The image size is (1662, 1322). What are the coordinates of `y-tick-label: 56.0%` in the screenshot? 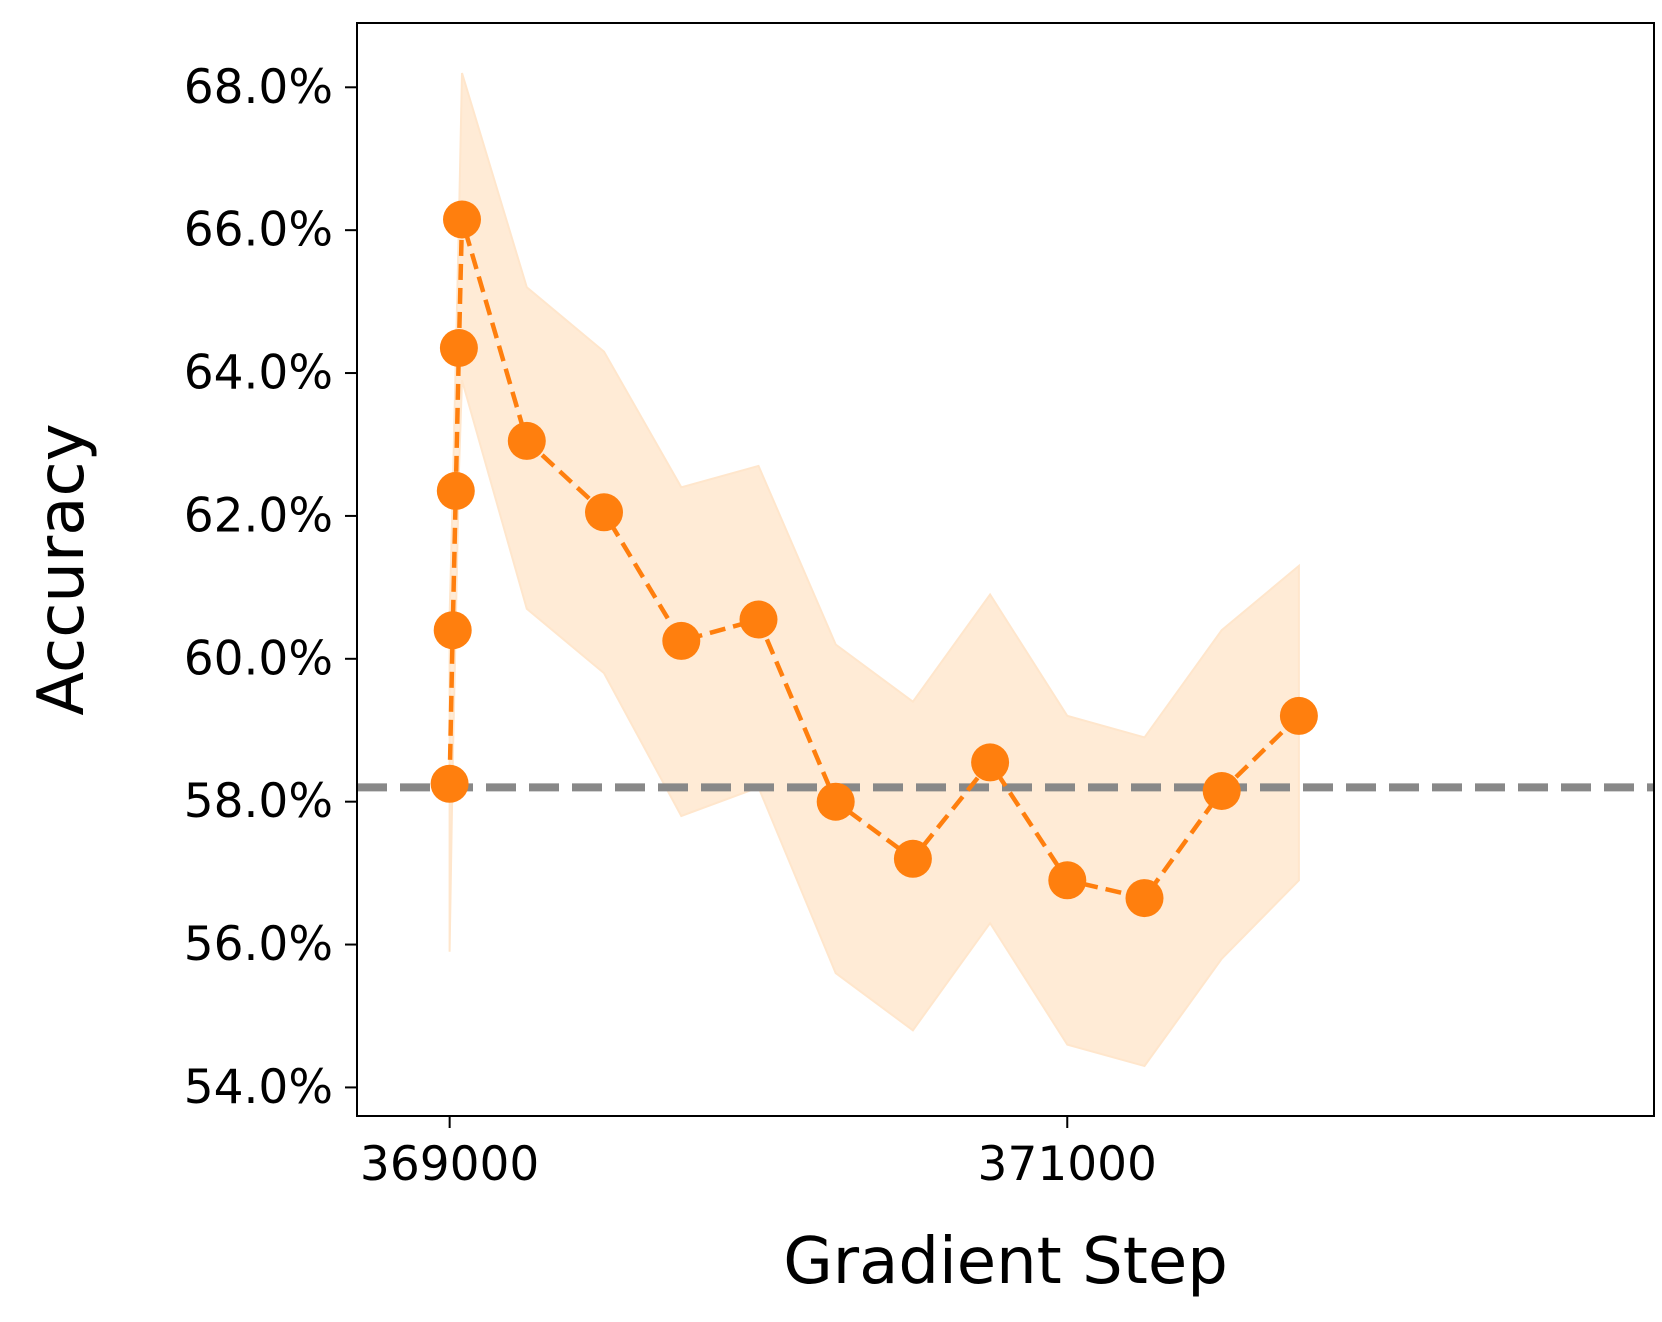 It's located at (258, 944).